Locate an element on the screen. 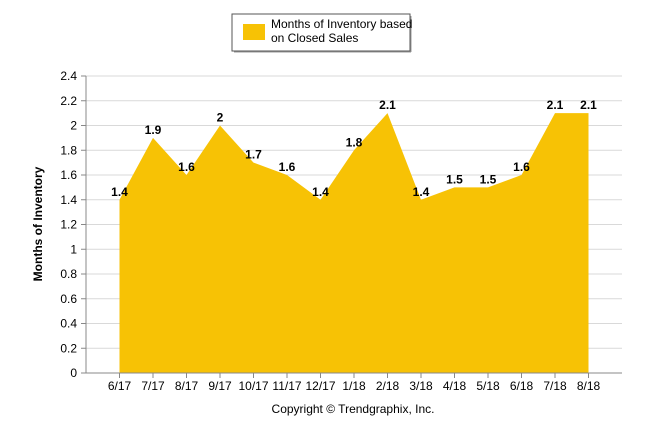 The height and width of the screenshot is (434, 646). legend-swatch is located at coordinates (254, 32).